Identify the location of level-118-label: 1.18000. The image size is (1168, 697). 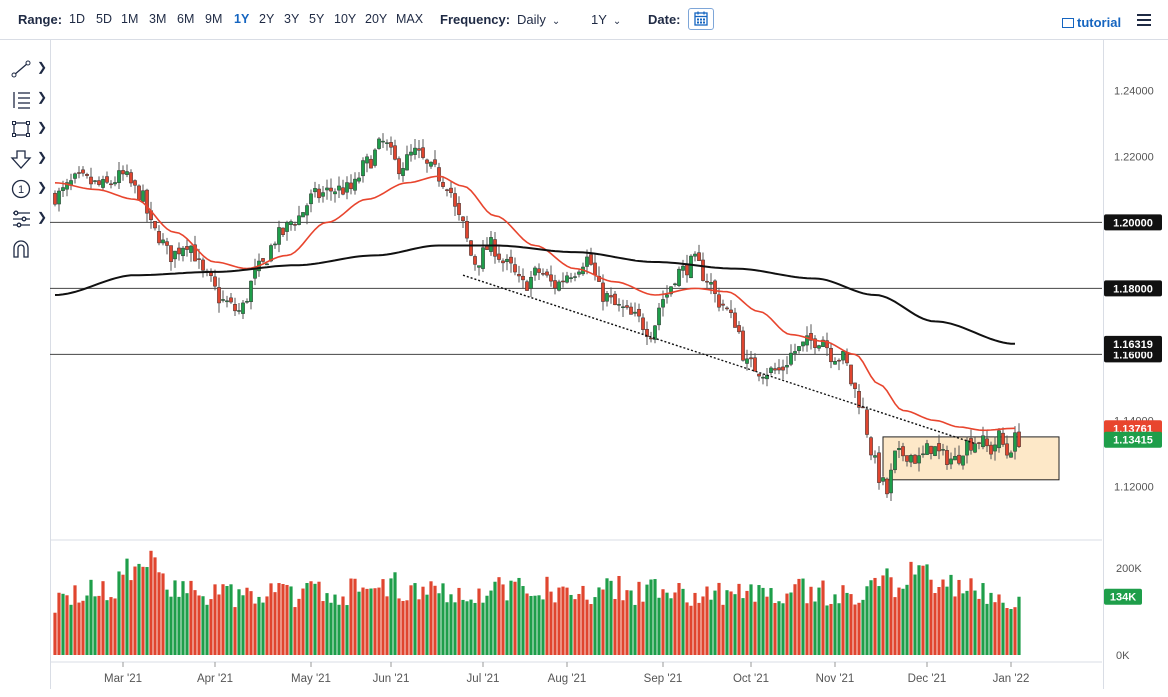
(1133, 289).